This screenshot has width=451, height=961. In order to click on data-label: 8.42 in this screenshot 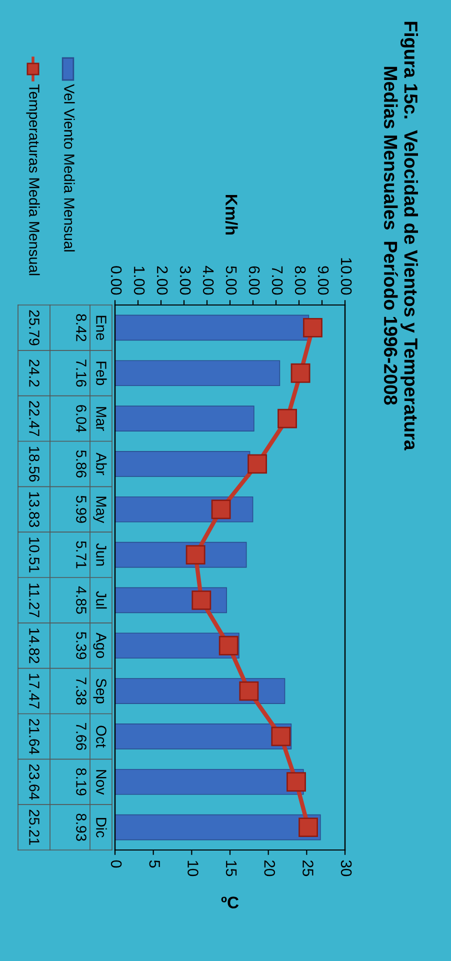, I will do `click(81, 328)`.